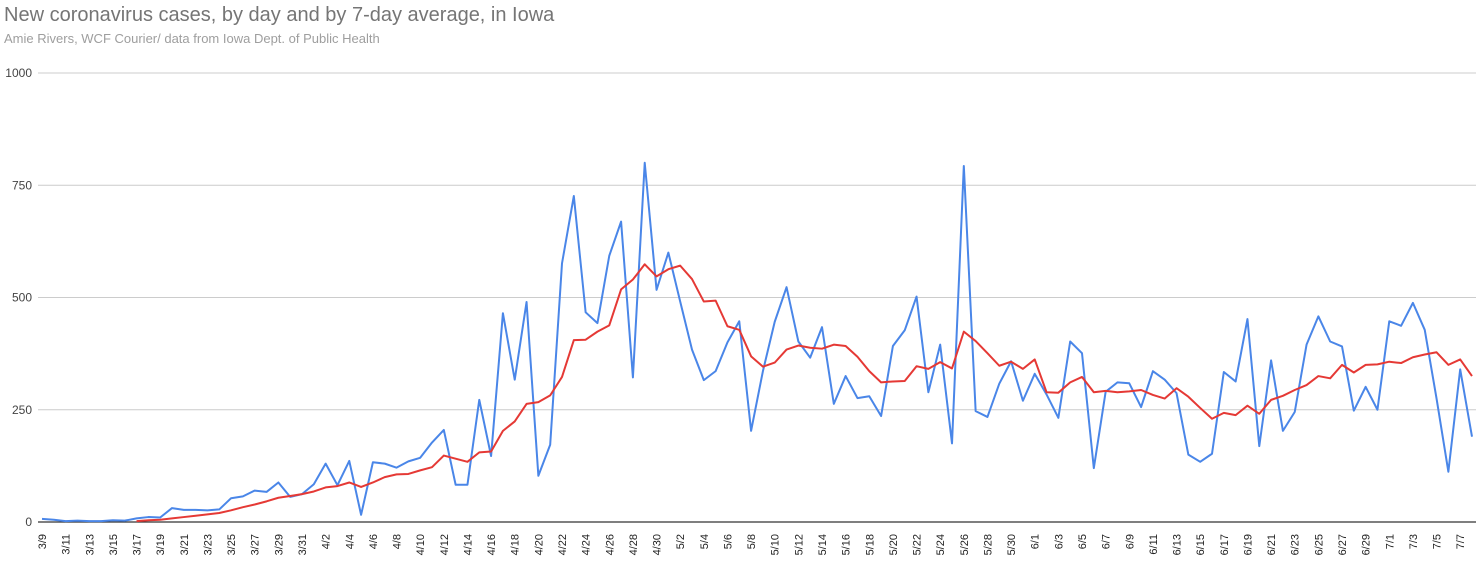 The image size is (1478, 567). Describe the element at coordinates (18, 73) in the screenshot. I see `y-tick-label: 1000` at that location.